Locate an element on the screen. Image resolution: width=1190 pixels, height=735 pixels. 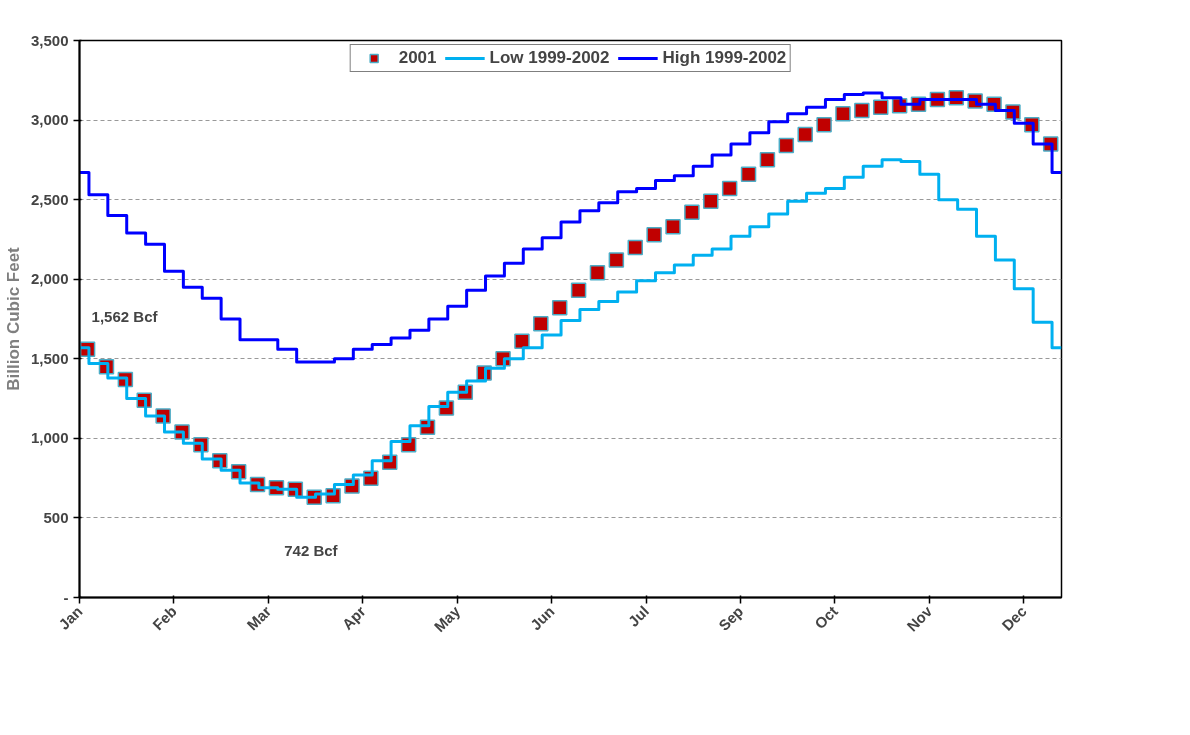
y-tick-label: 2,000 is located at coordinates (49, 279).